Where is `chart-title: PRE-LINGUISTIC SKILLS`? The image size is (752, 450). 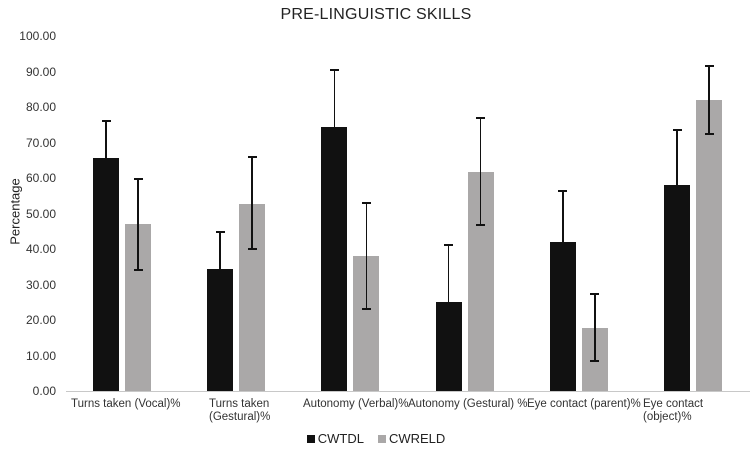 chart-title: PRE-LINGUISTIC SKILLS is located at coordinates (376, 14).